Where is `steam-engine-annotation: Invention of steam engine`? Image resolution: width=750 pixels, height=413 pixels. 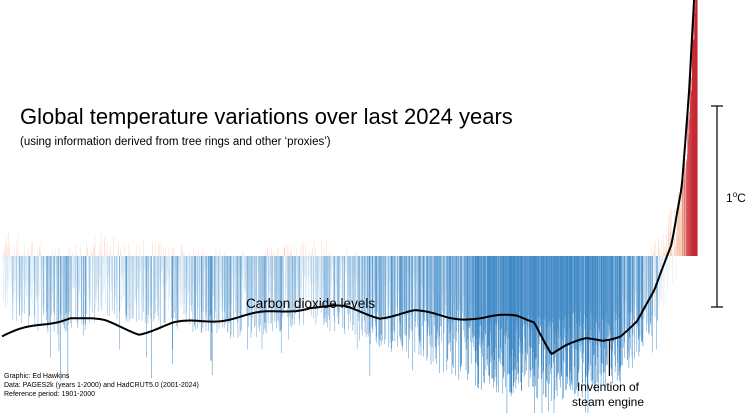
steam-engine-annotation: Invention of steam engine is located at coordinates (608, 395).